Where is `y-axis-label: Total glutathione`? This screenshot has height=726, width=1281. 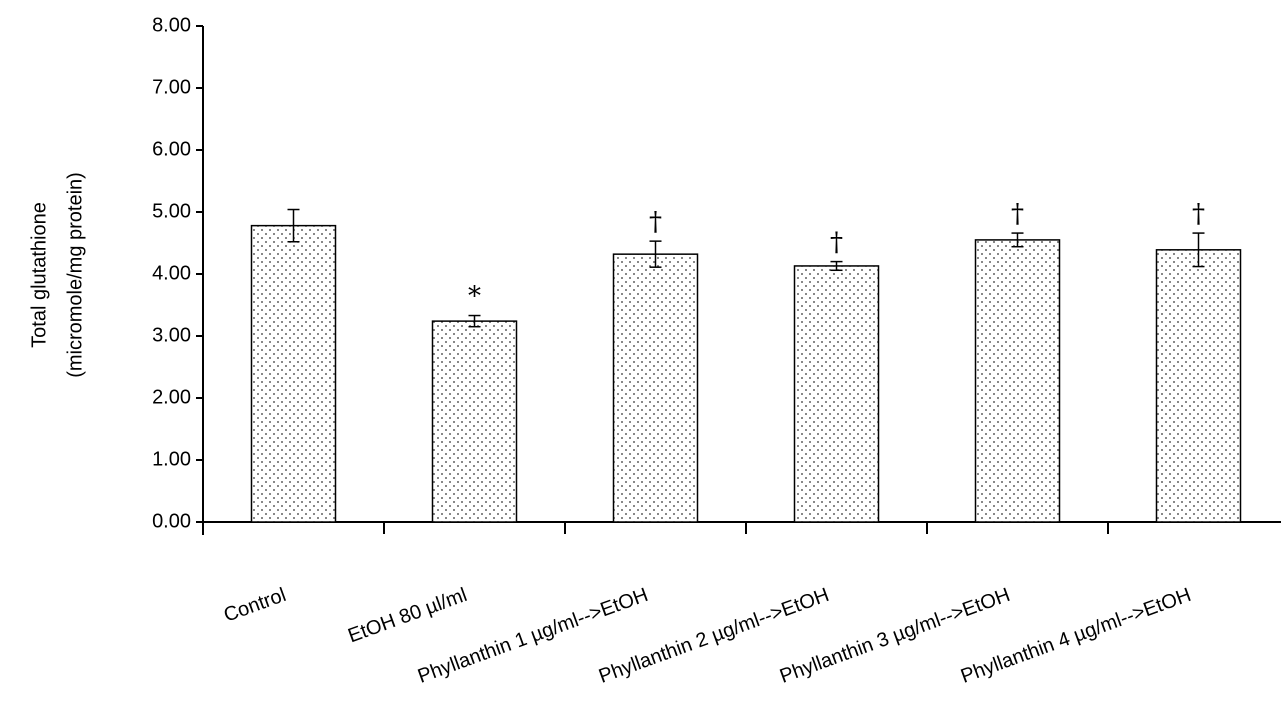
y-axis-label: Total glutathione is located at coordinates (39, 275).